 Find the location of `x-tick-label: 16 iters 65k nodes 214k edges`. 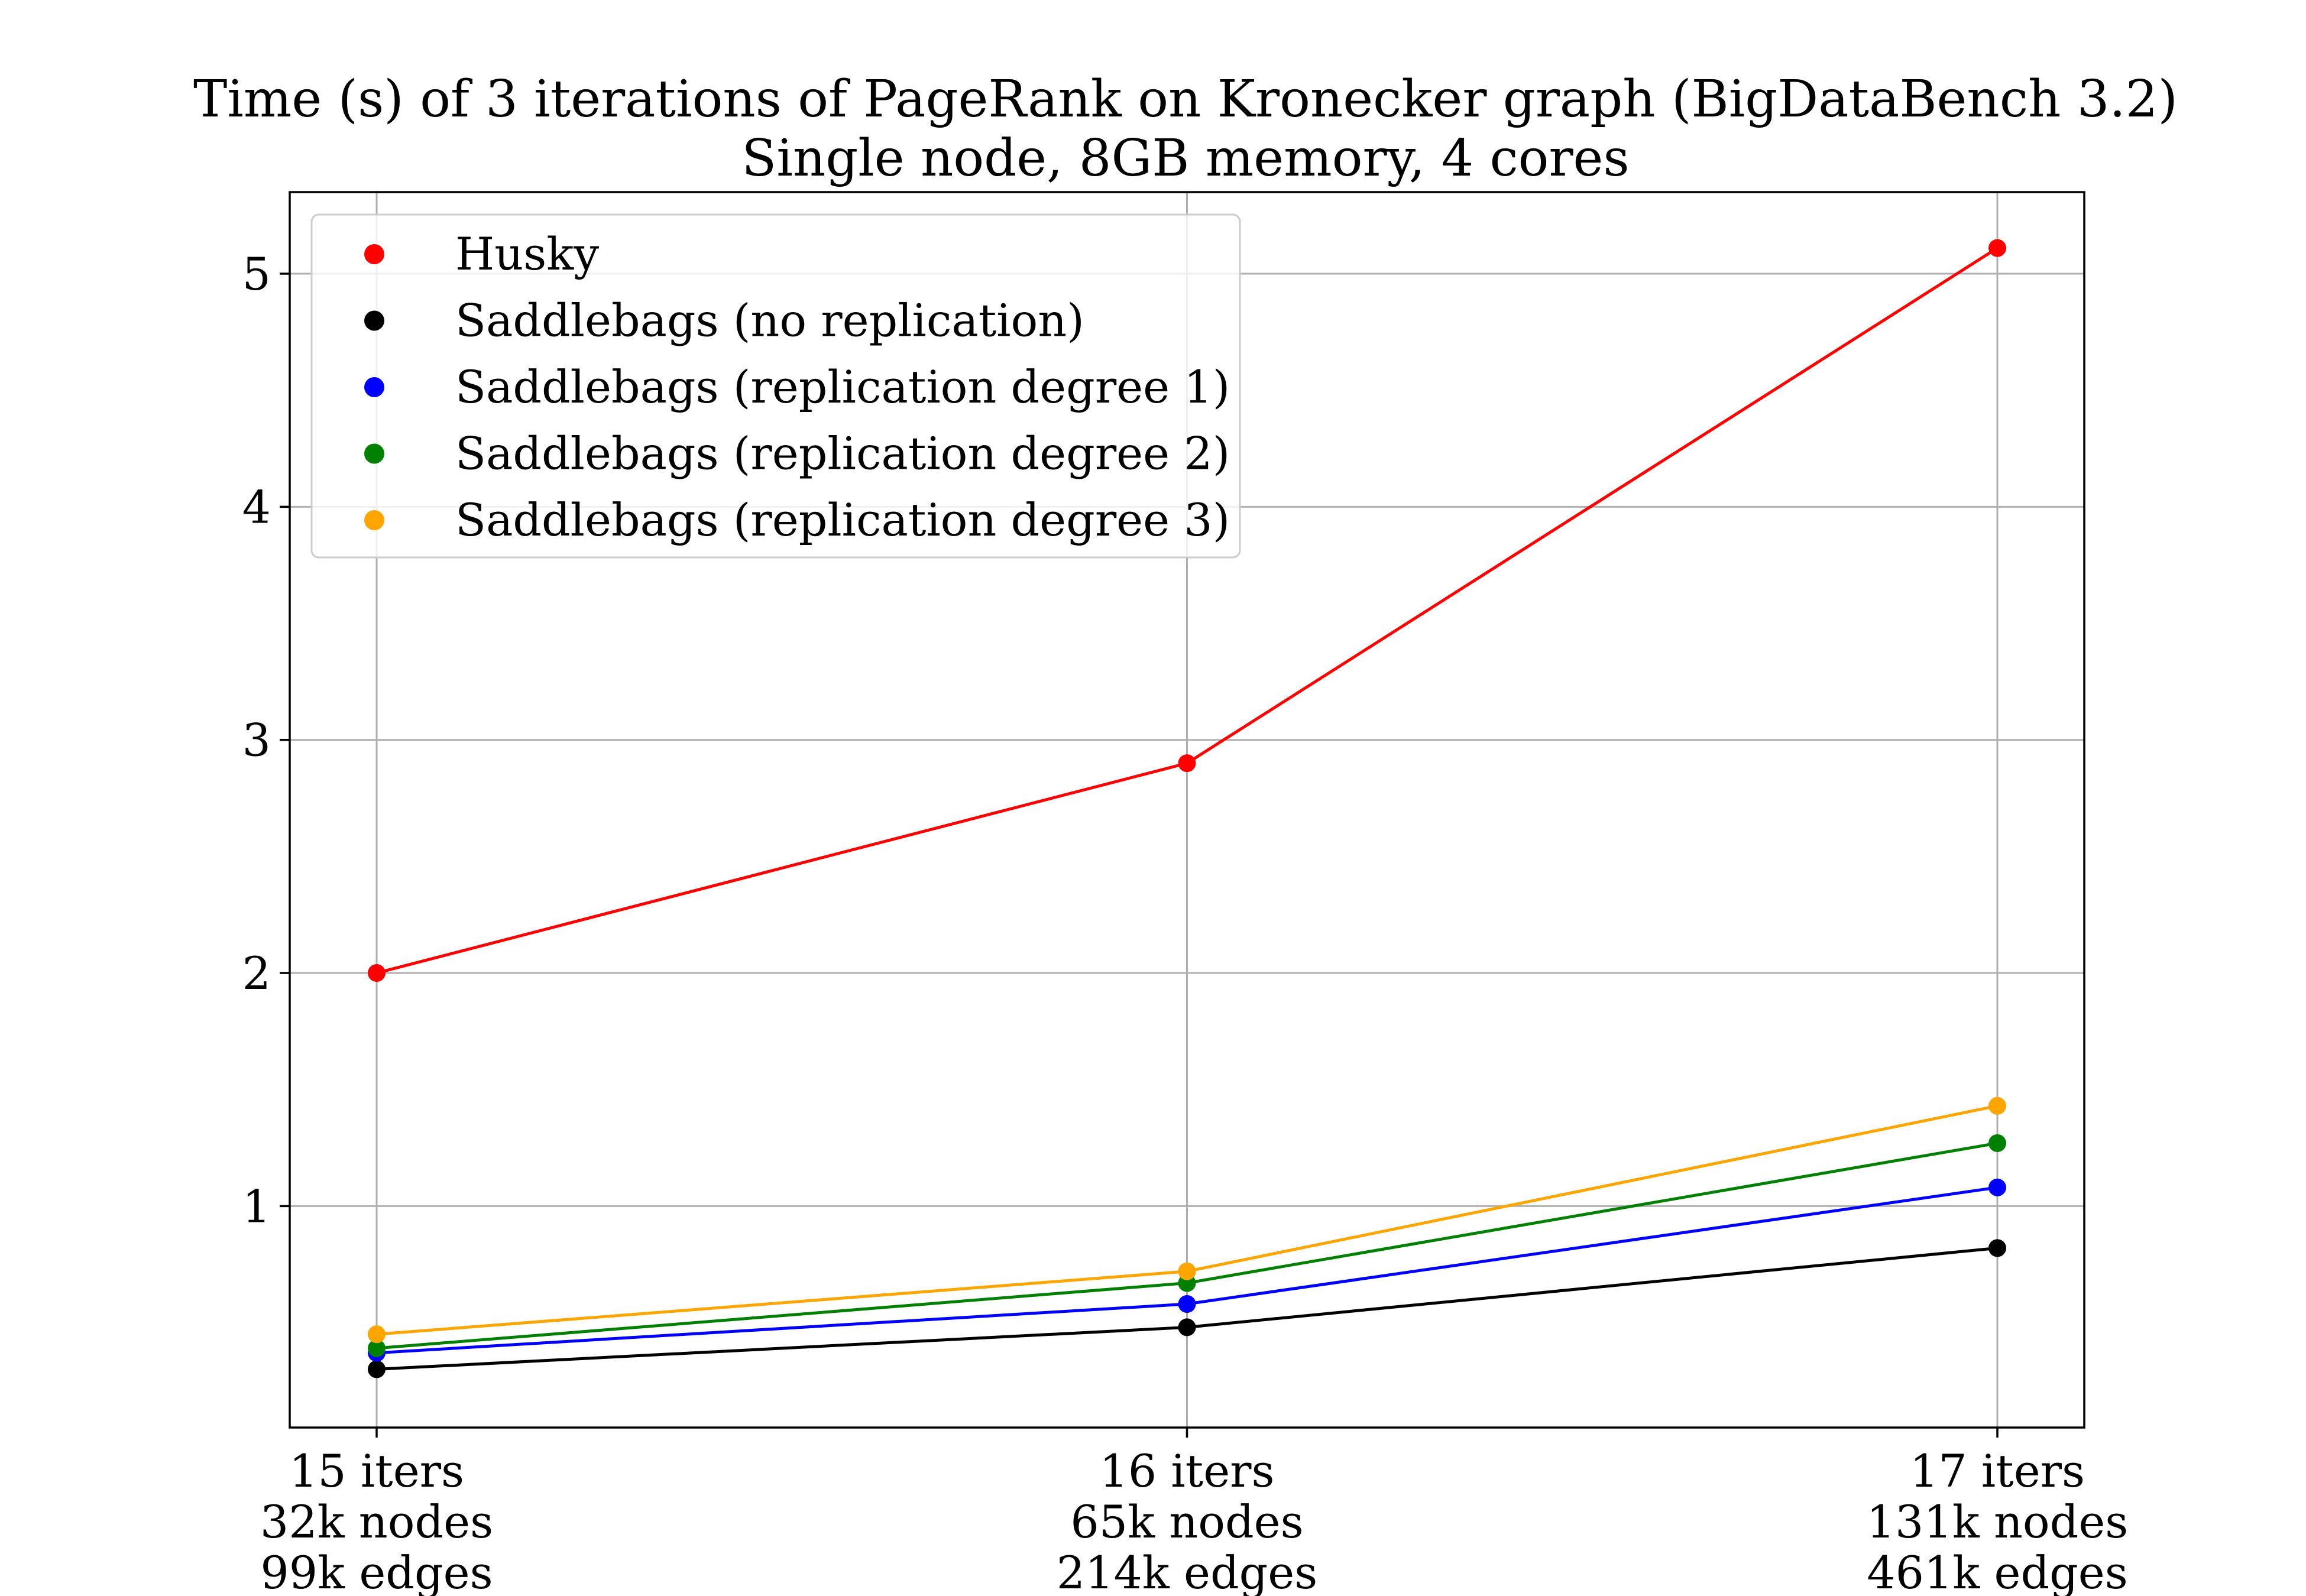

x-tick-label: 16 iters 65k nodes 214k edges is located at coordinates (1187, 1521).